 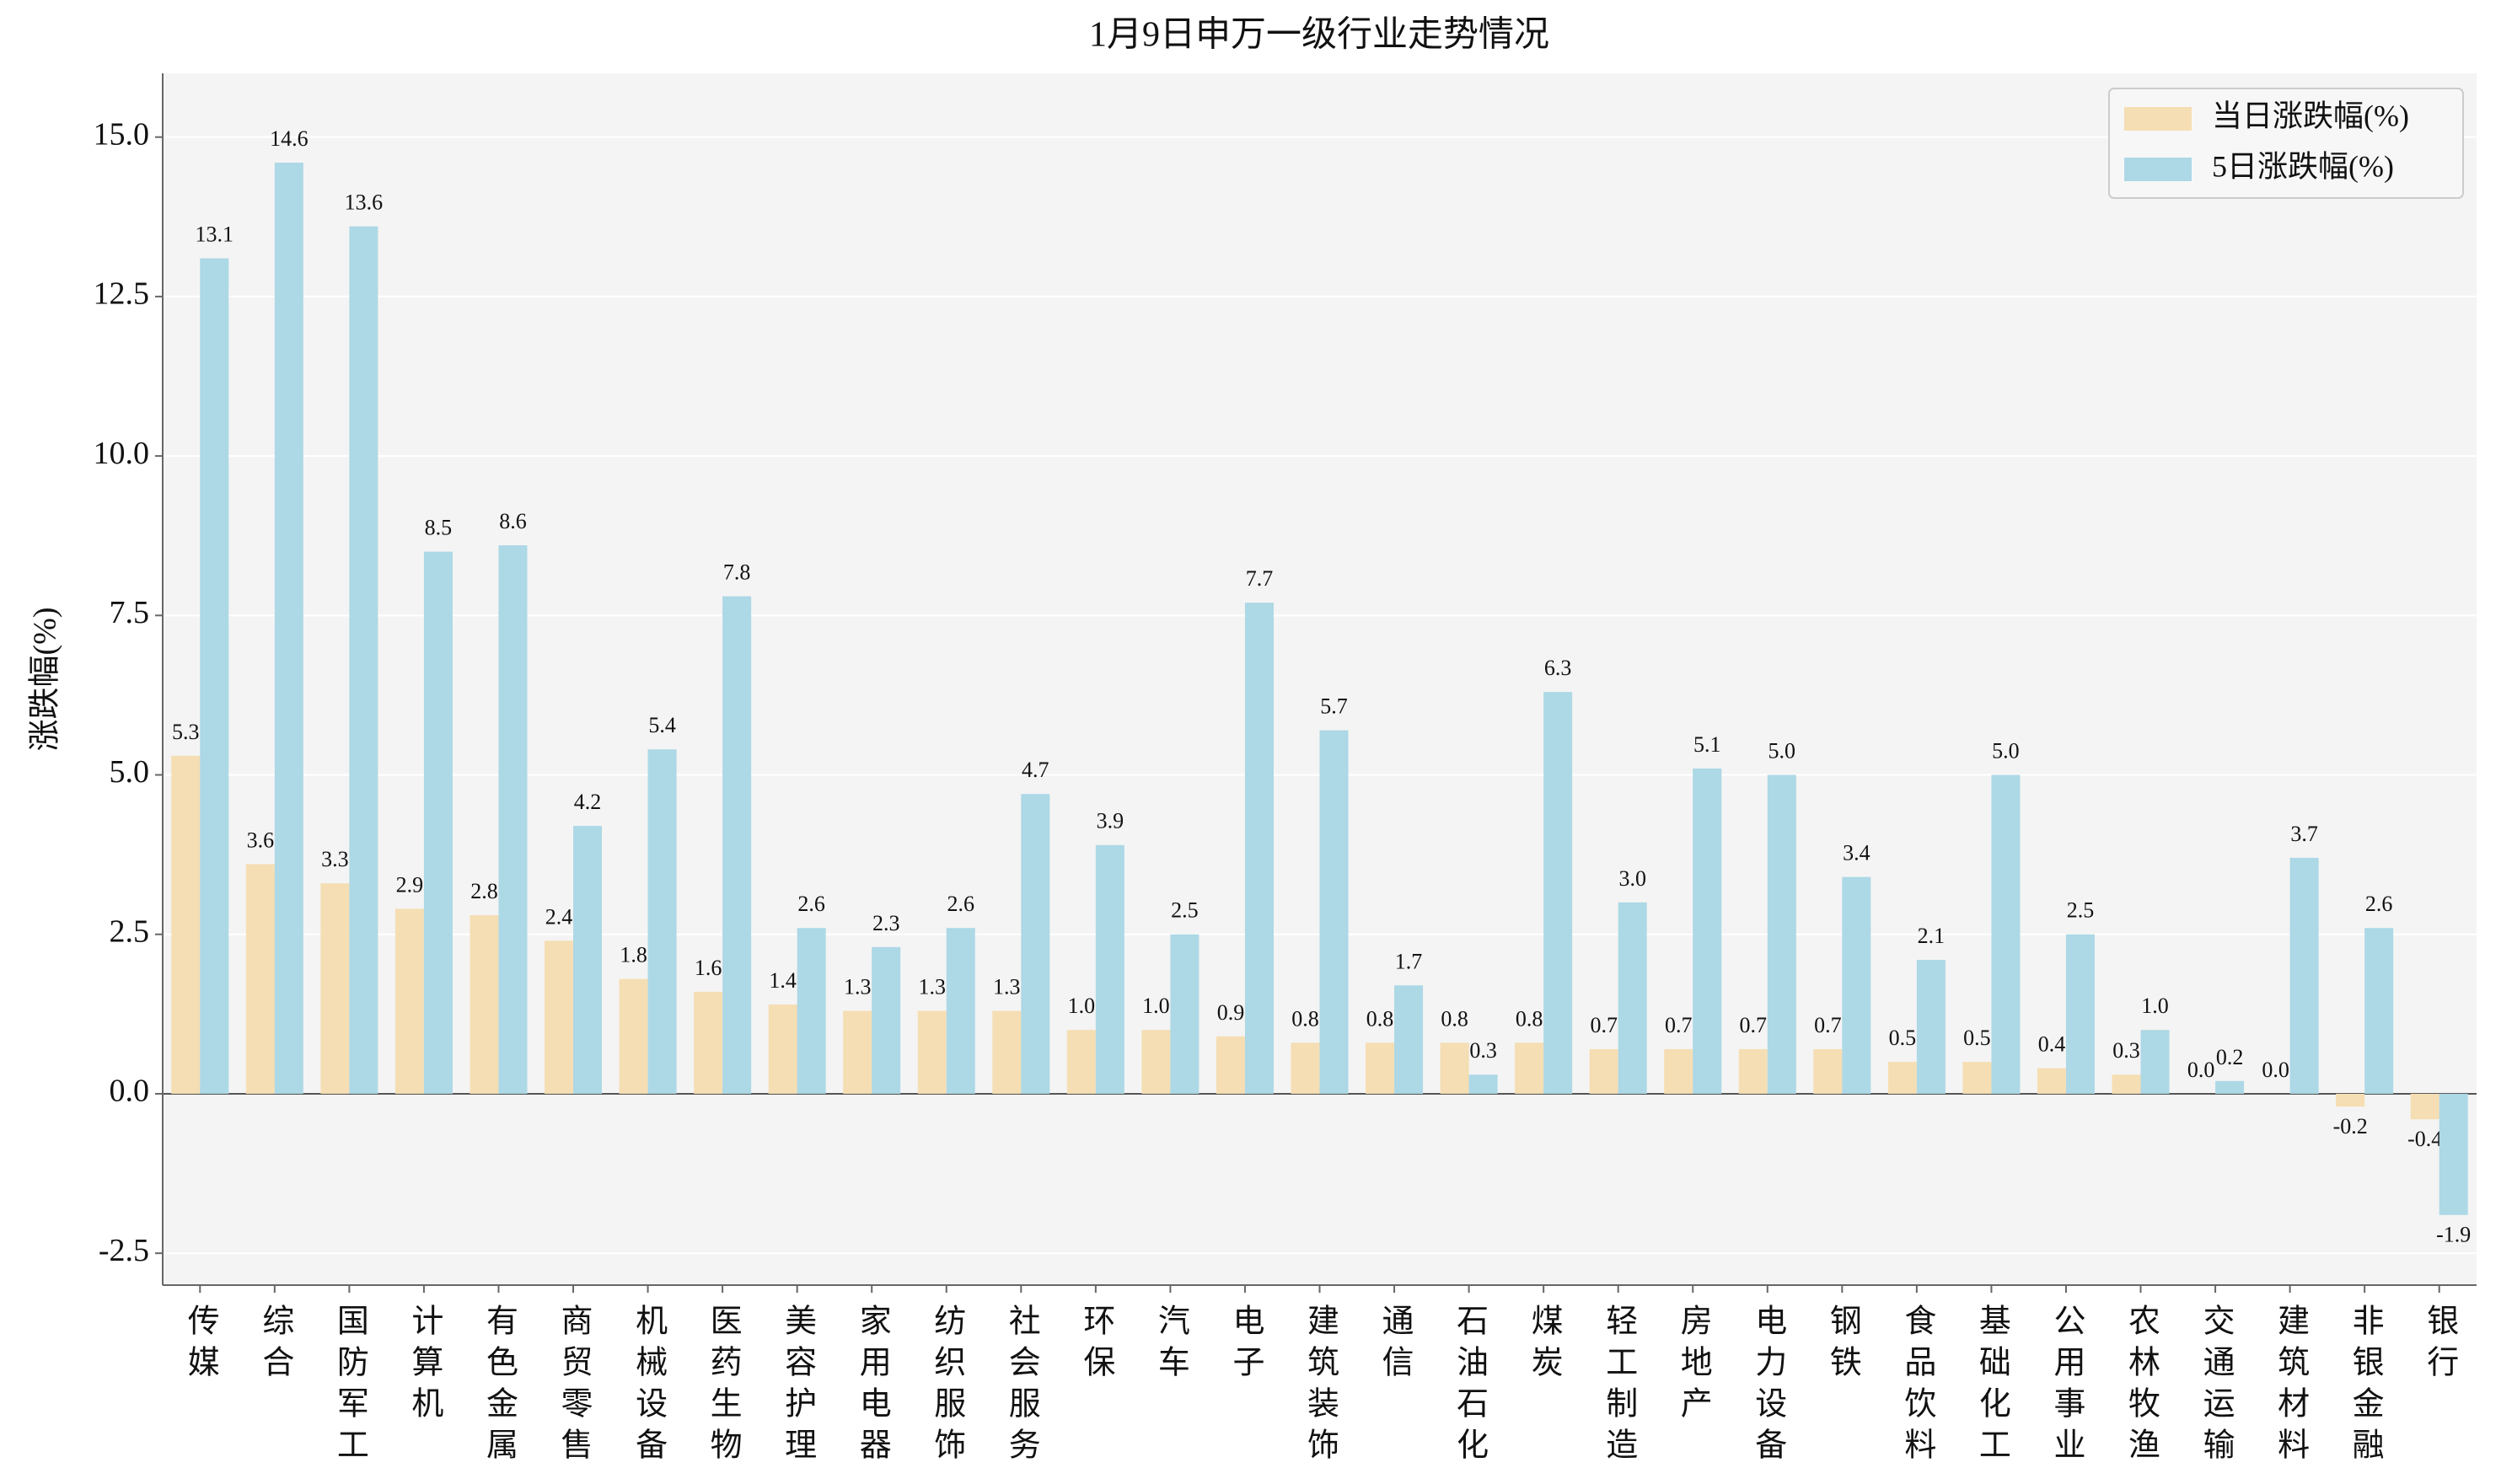 What do you see at coordinates (886, 923) in the screenshot?
I see `value-label: 2.3` at bounding box center [886, 923].